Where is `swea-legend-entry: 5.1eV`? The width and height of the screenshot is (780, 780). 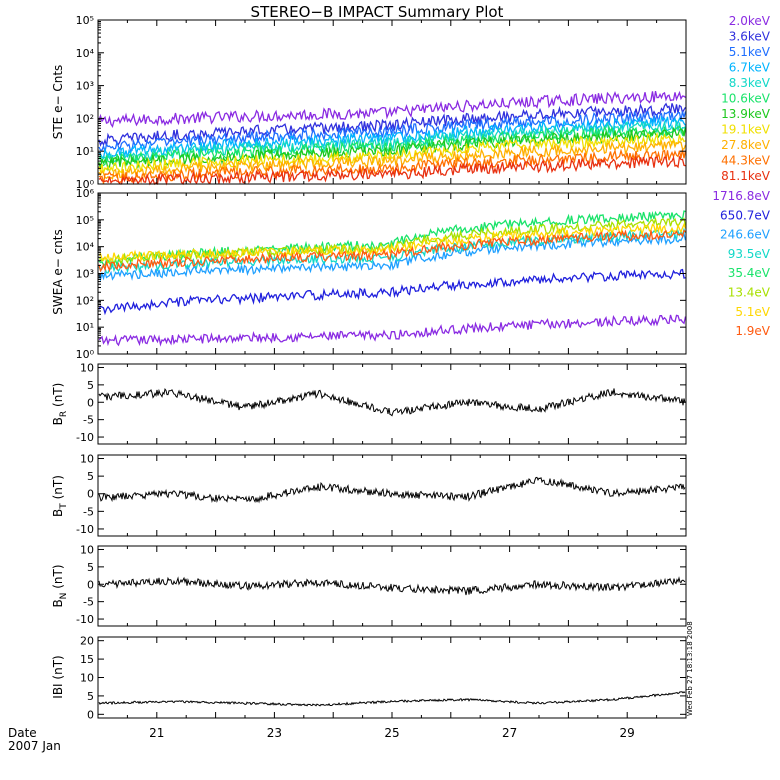 swea-legend-entry: 5.1eV is located at coordinates (752, 312).